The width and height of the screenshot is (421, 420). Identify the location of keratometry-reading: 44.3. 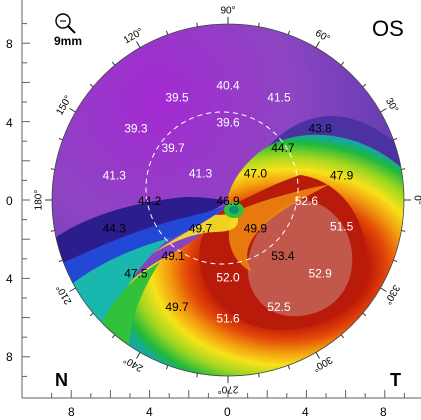
(115, 229).